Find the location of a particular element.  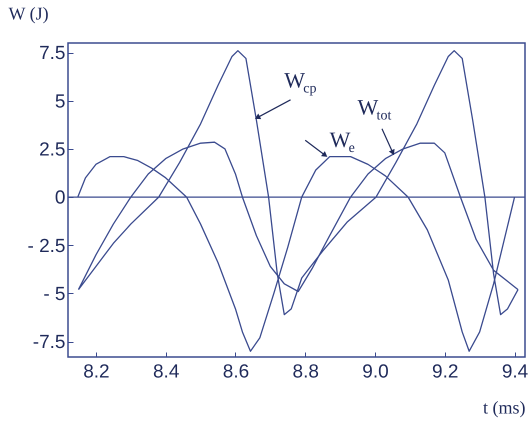

x-tick-label: 8.2 is located at coordinates (96, 372).